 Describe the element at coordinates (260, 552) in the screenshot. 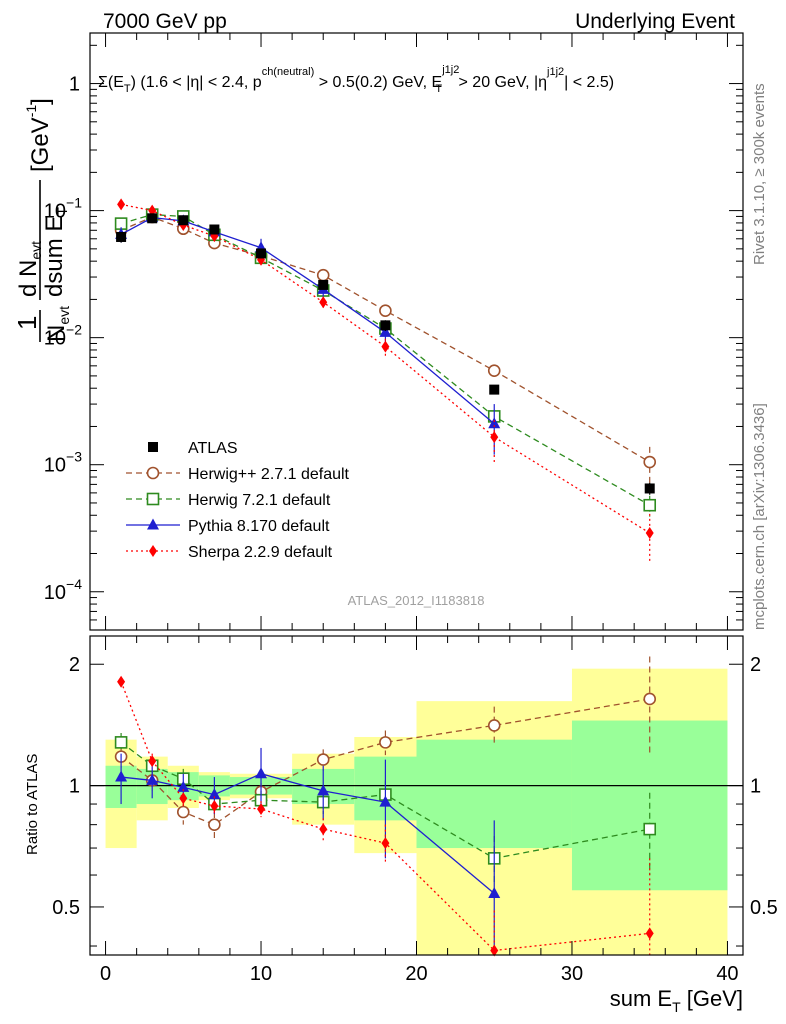

I see `legend-label: Sherpa 2.2.9 default` at that location.